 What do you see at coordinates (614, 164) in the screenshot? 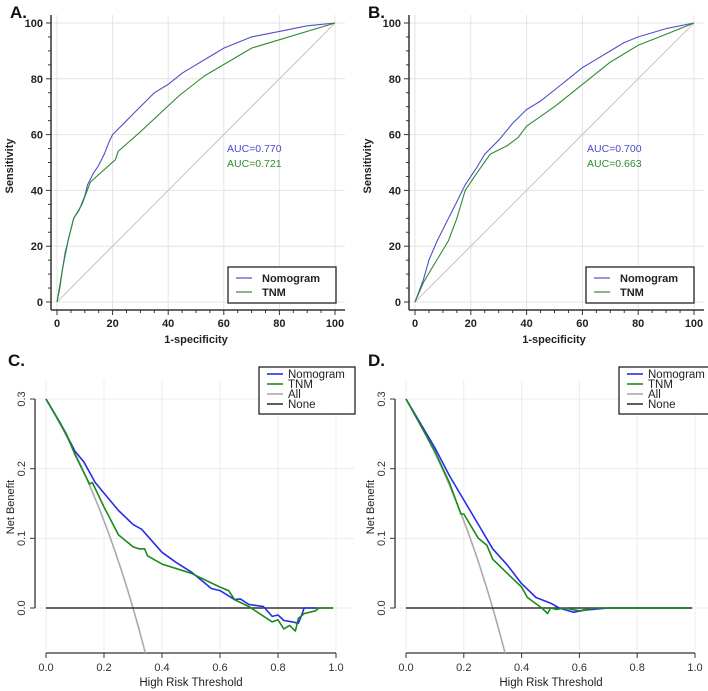
I see `auc-annotation: AUC=0.663` at bounding box center [614, 164].